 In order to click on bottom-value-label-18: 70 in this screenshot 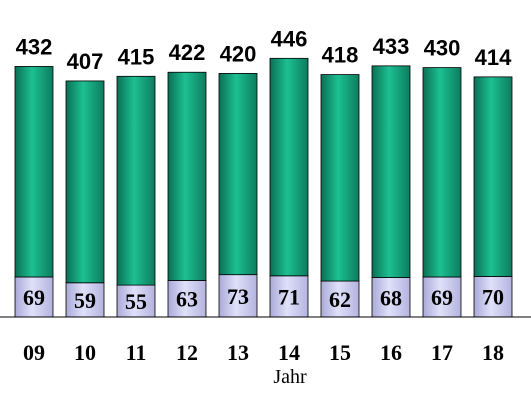, I will do `click(493, 297)`.